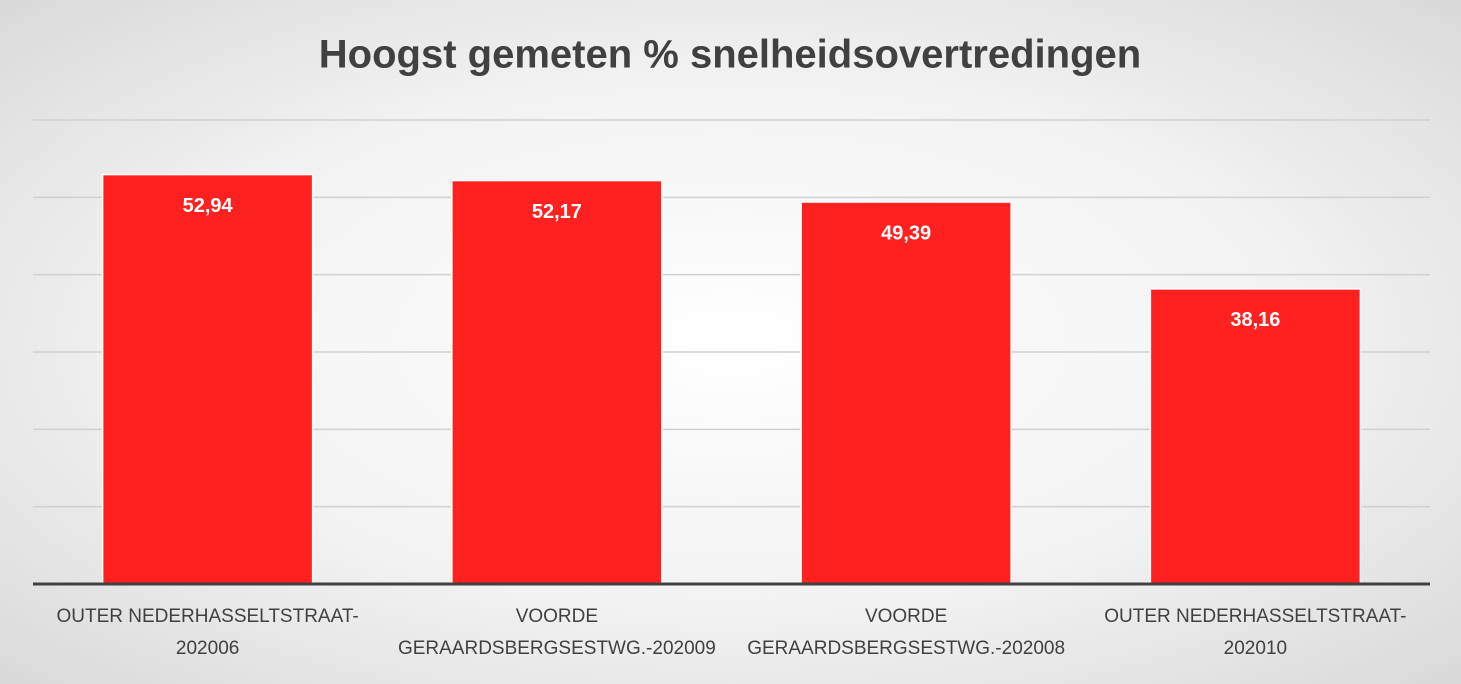 Image resolution: width=1461 pixels, height=684 pixels. What do you see at coordinates (730, 55) in the screenshot?
I see `chart-title: Hoogst gemeten % snelheidsovertredingen` at bounding box center [730, 55].